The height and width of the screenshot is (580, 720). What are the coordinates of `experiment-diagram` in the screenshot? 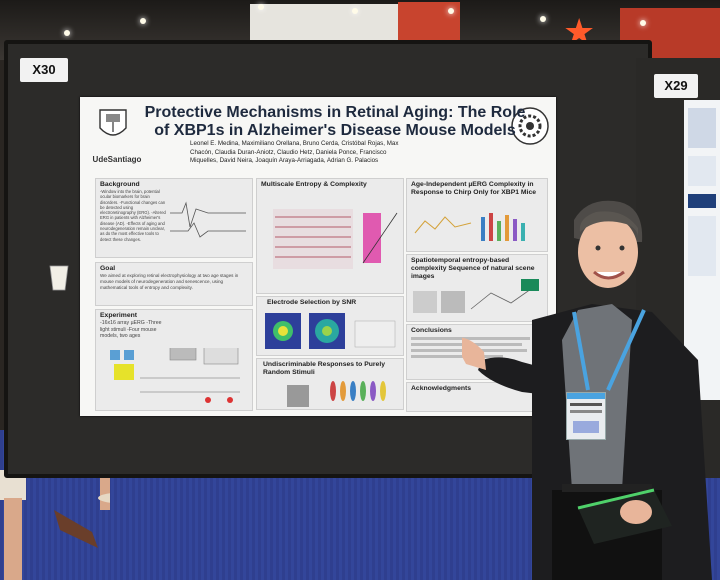 It's located at (175, 375).